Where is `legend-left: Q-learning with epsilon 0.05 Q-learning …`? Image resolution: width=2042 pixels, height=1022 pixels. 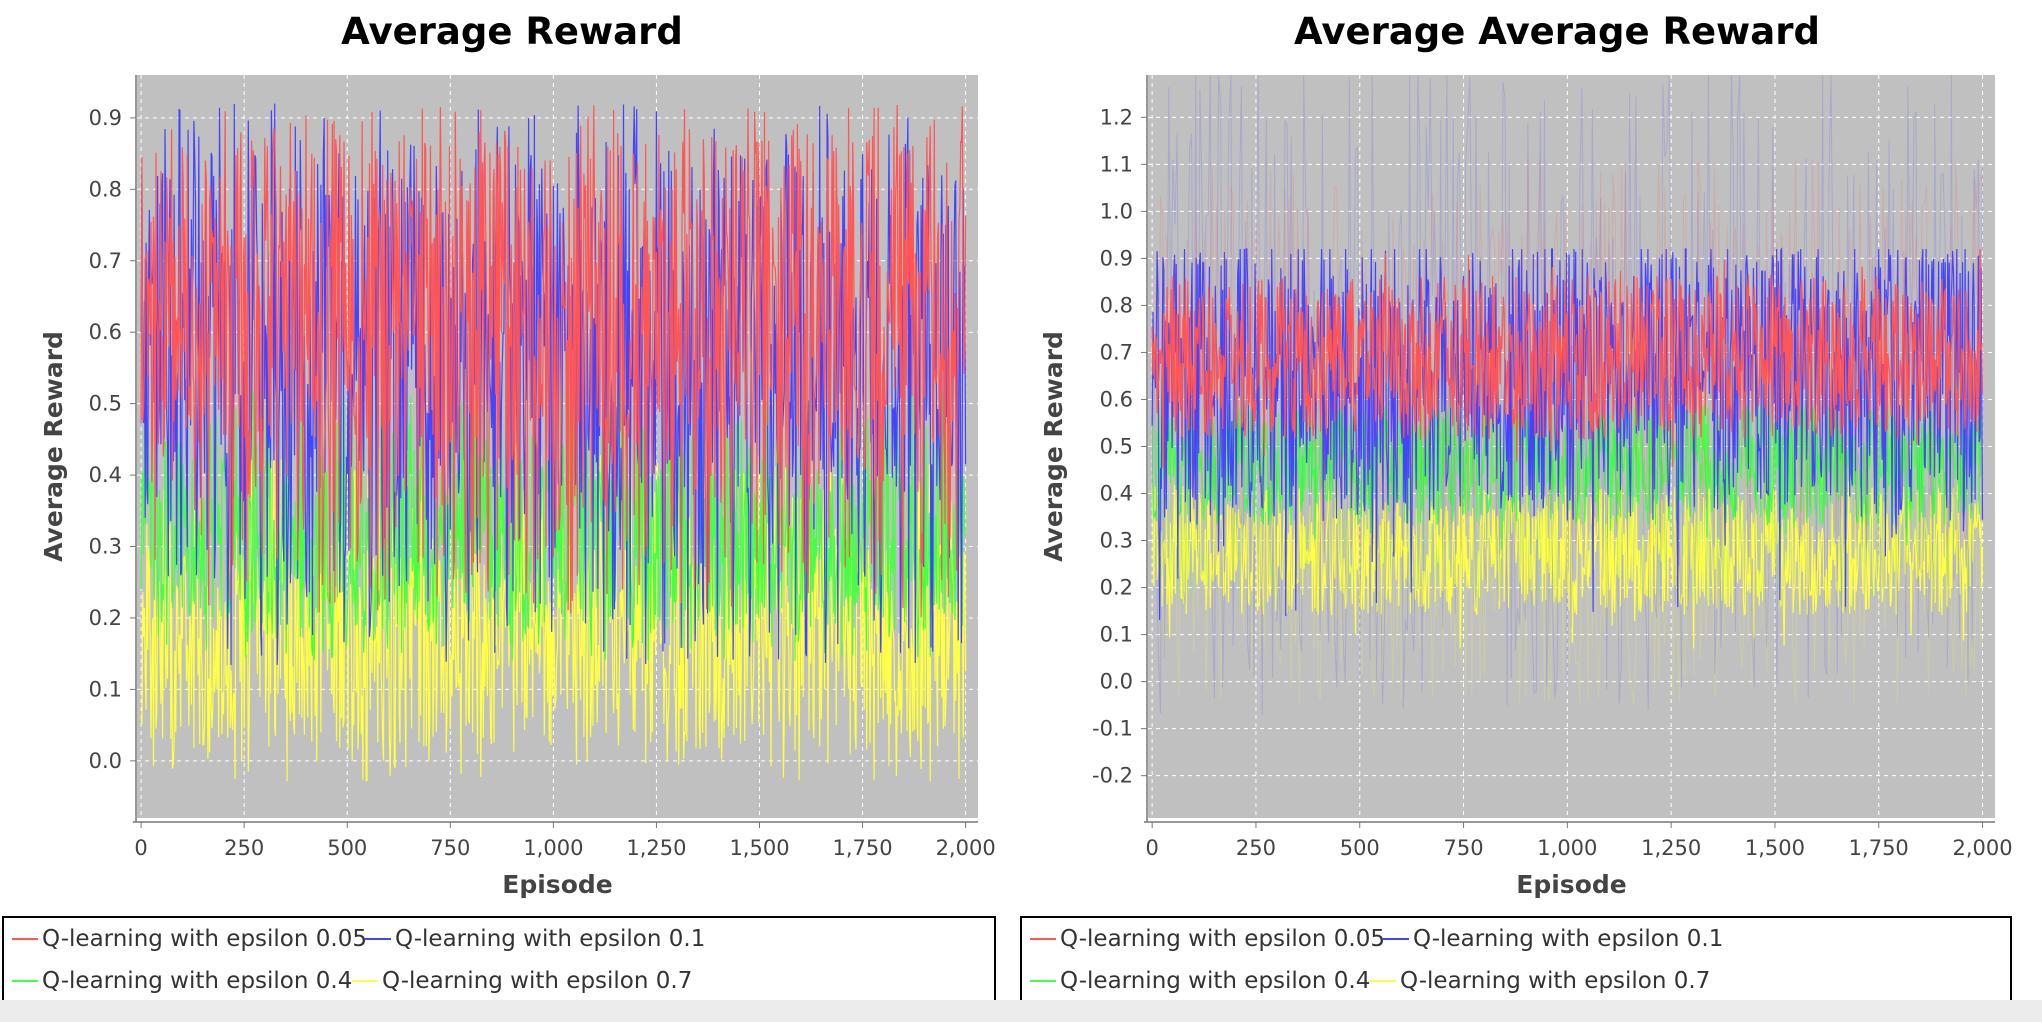 legend-left: Q-learning with epsilon 0.05 Q-learning … is located at coordinates (499, 959).